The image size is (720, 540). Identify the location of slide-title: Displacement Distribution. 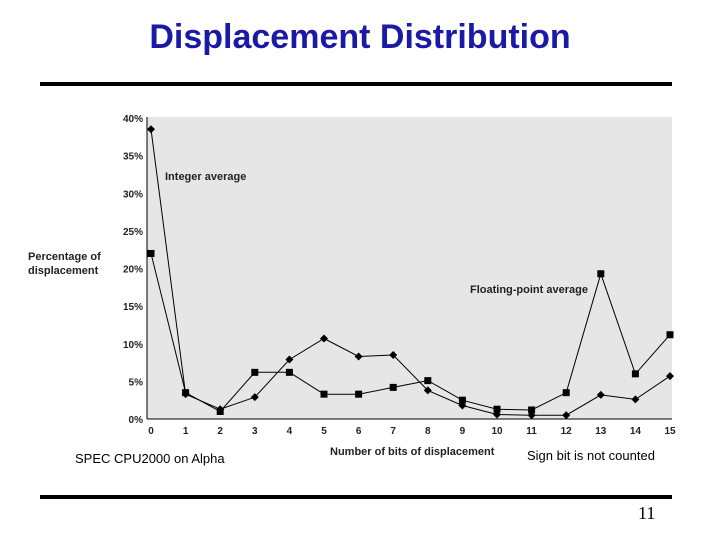
(360, 37).